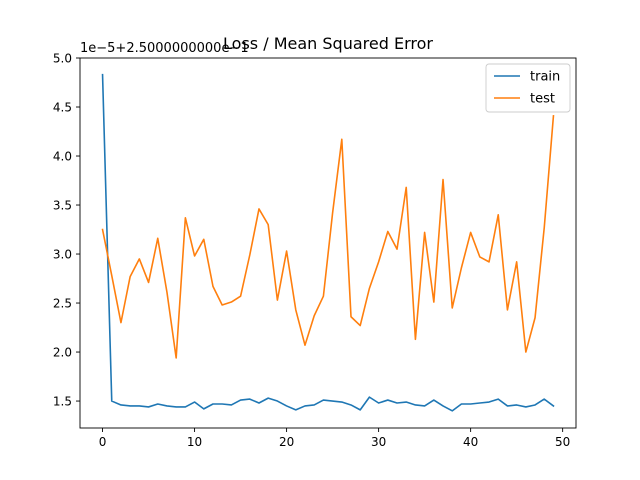  I want to click on chart-title: Loss / Mean Squared Error, so click(328, 43).